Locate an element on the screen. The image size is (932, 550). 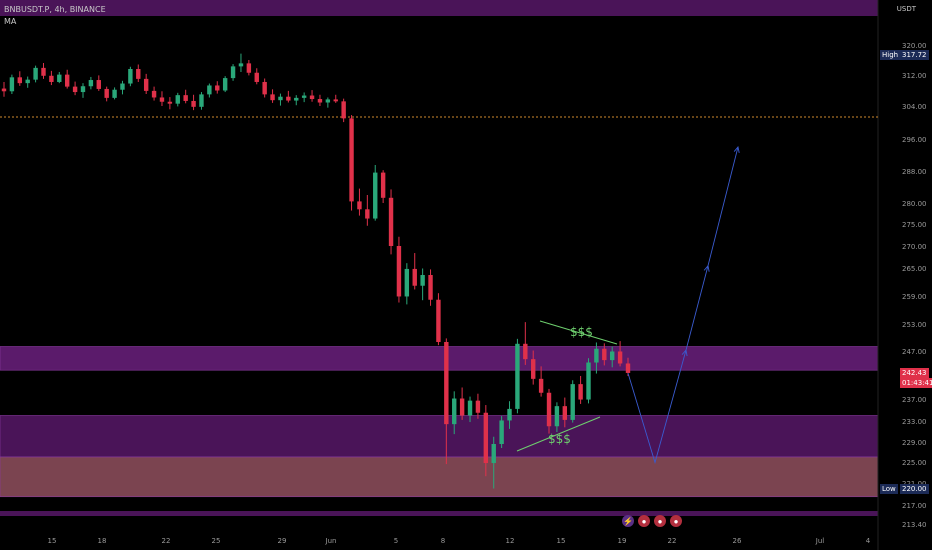
y-tick-label: 253.00 is located at coordinates (914, 325).